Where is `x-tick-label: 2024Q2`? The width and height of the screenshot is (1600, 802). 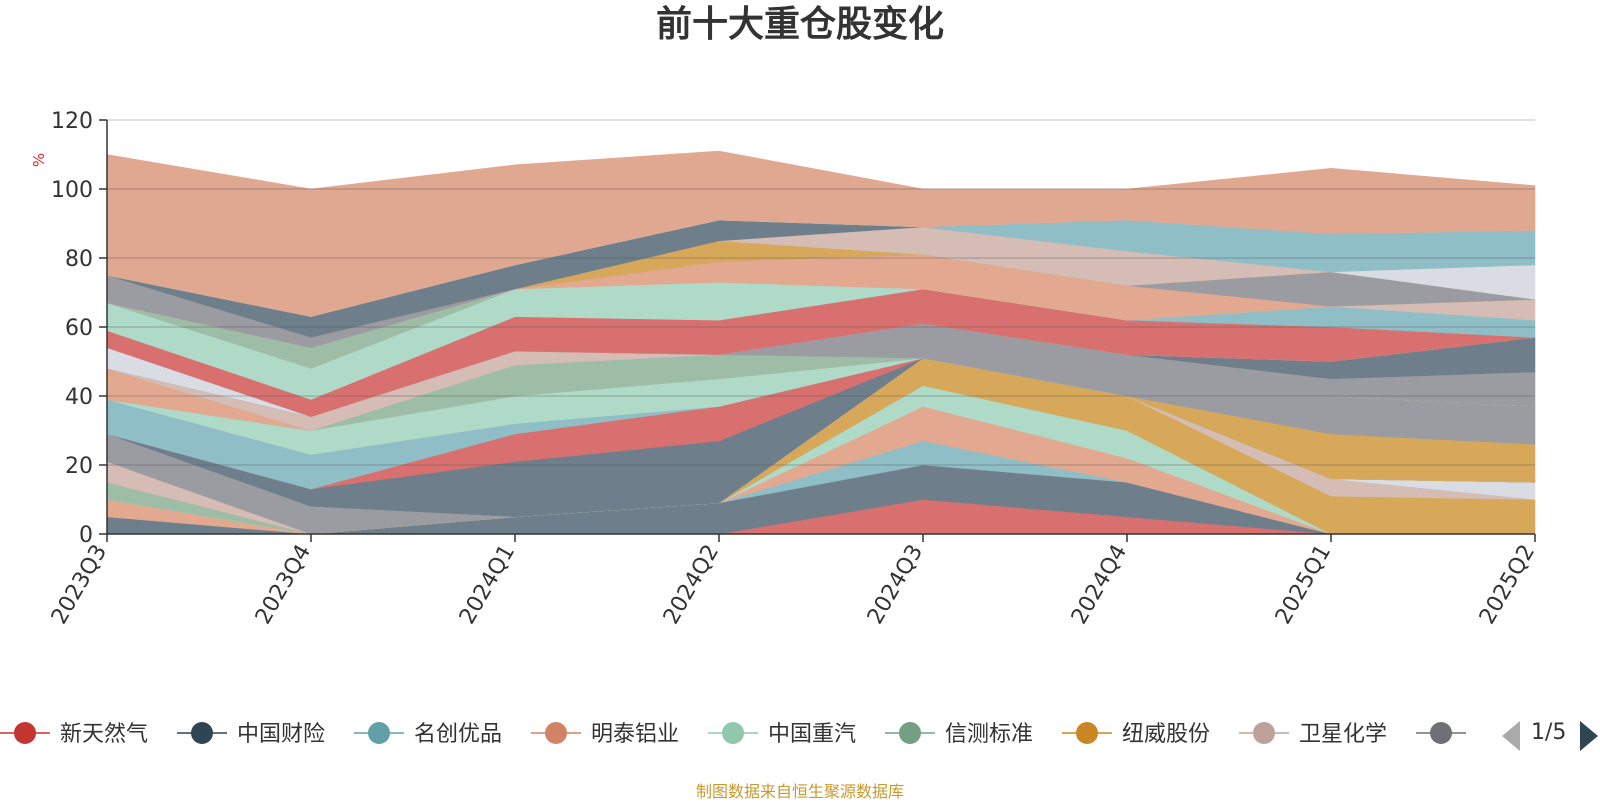
x-tick-label: 2024Q2 is located at coordinates (691, 585).